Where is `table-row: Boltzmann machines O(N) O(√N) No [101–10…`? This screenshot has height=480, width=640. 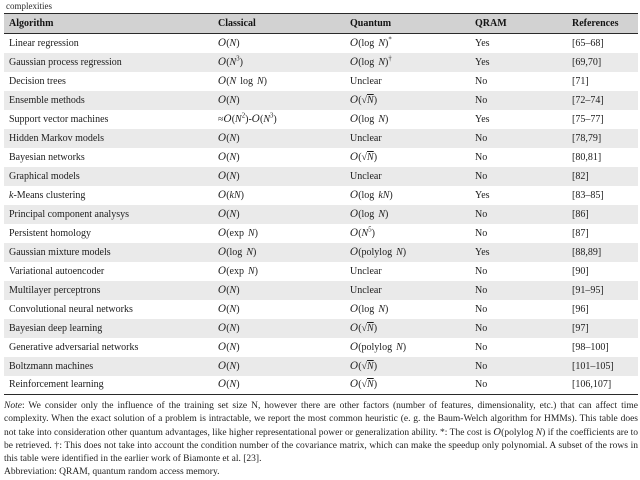
table-row: Boltzmann machines O(N) O(√N) No [101–10… is located at coordinates (321, 366).